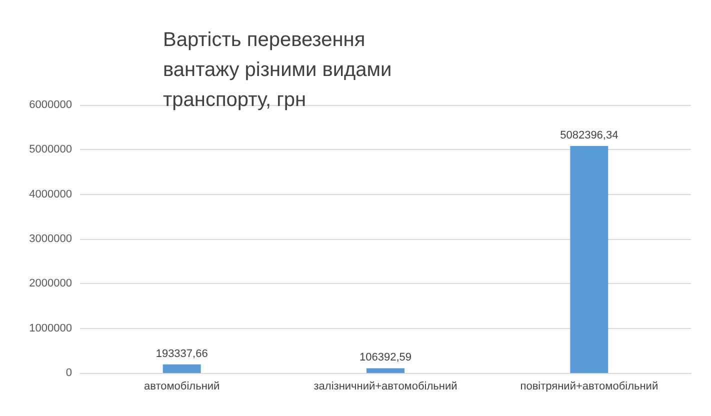 The image size is (711, 416). I want to click on x-tick-label: залізничний+автомобільний, so click(386, 386).